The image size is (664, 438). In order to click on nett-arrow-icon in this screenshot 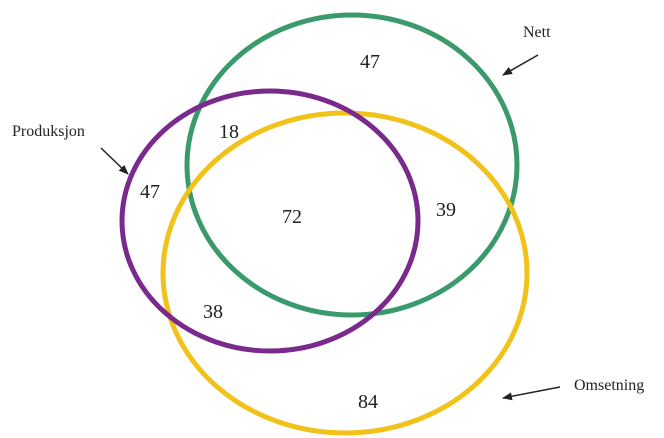, I will do `click(520, 65)`.